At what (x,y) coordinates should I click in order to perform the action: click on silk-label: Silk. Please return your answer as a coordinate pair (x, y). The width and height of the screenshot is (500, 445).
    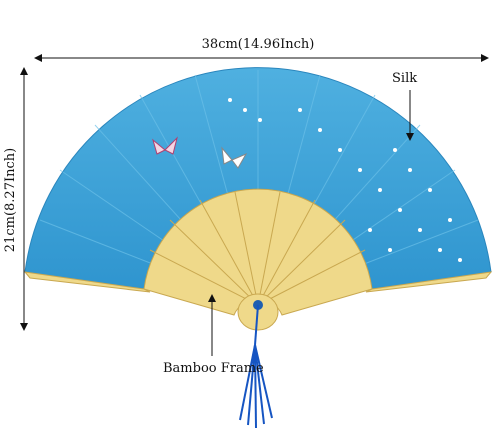
    Looking at the image, I should click on (404, 78).